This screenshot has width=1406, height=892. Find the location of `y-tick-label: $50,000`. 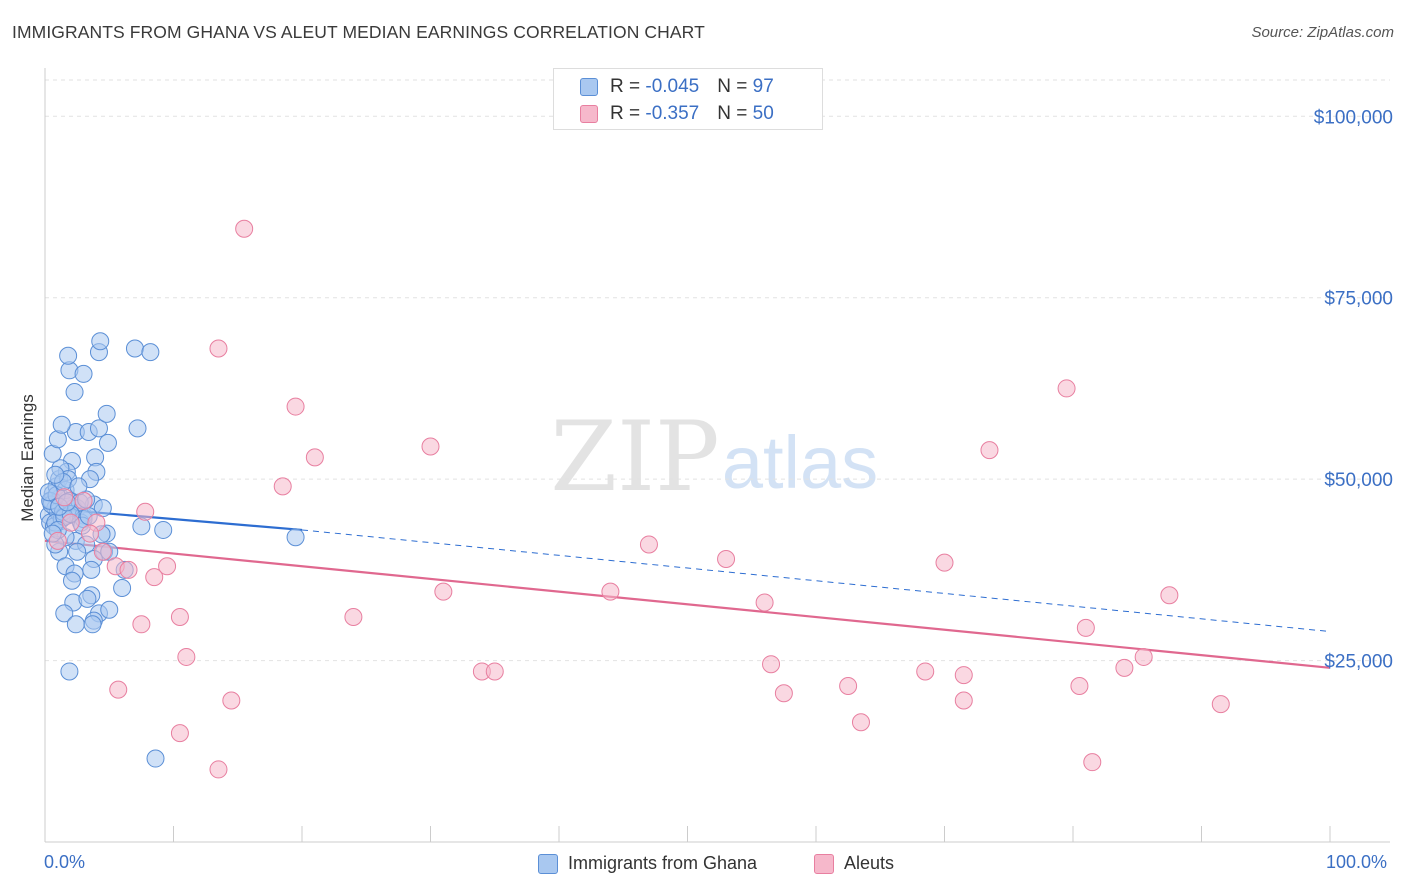

y-tick-label: $50,000 is located at coordinates (1358, 480).